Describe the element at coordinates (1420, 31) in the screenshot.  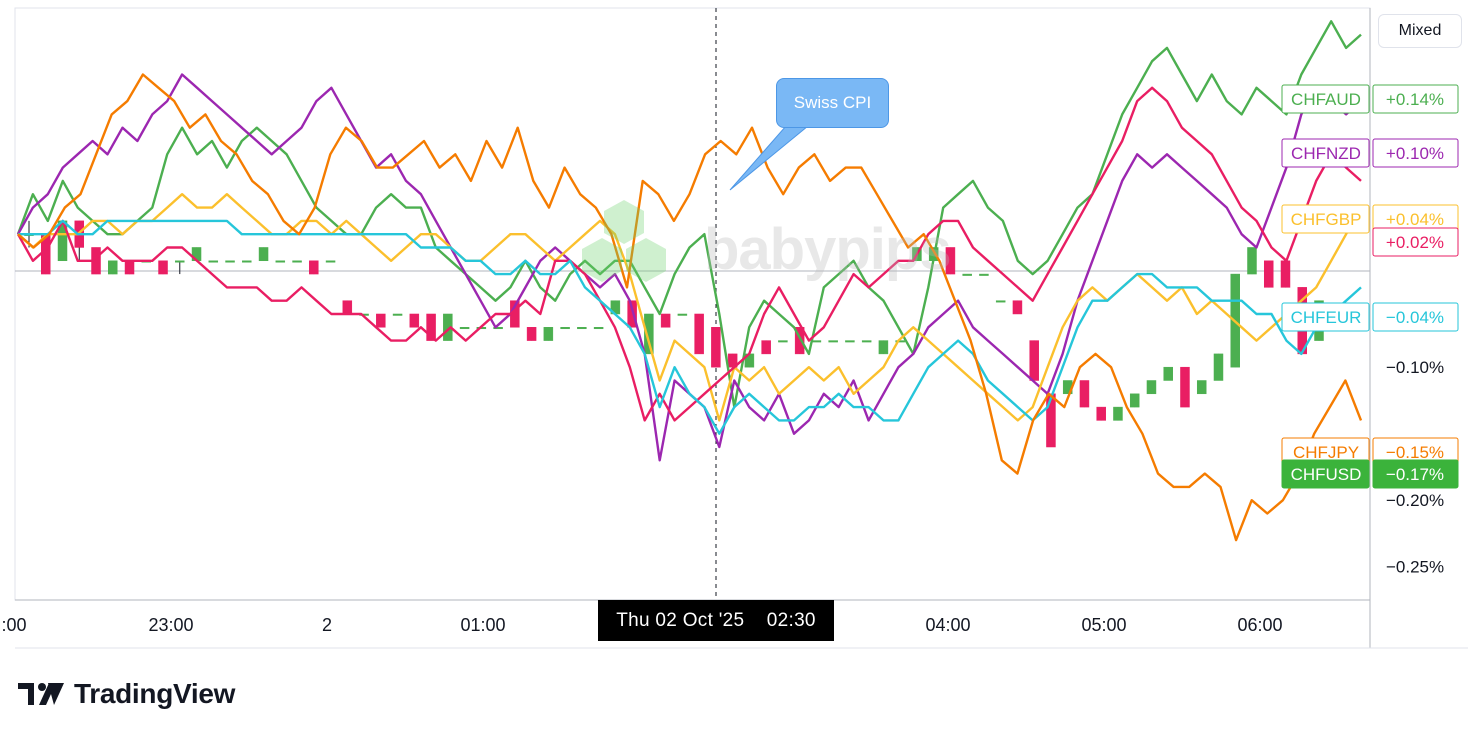
I see `scale-mode-button: Mixed` at that location.